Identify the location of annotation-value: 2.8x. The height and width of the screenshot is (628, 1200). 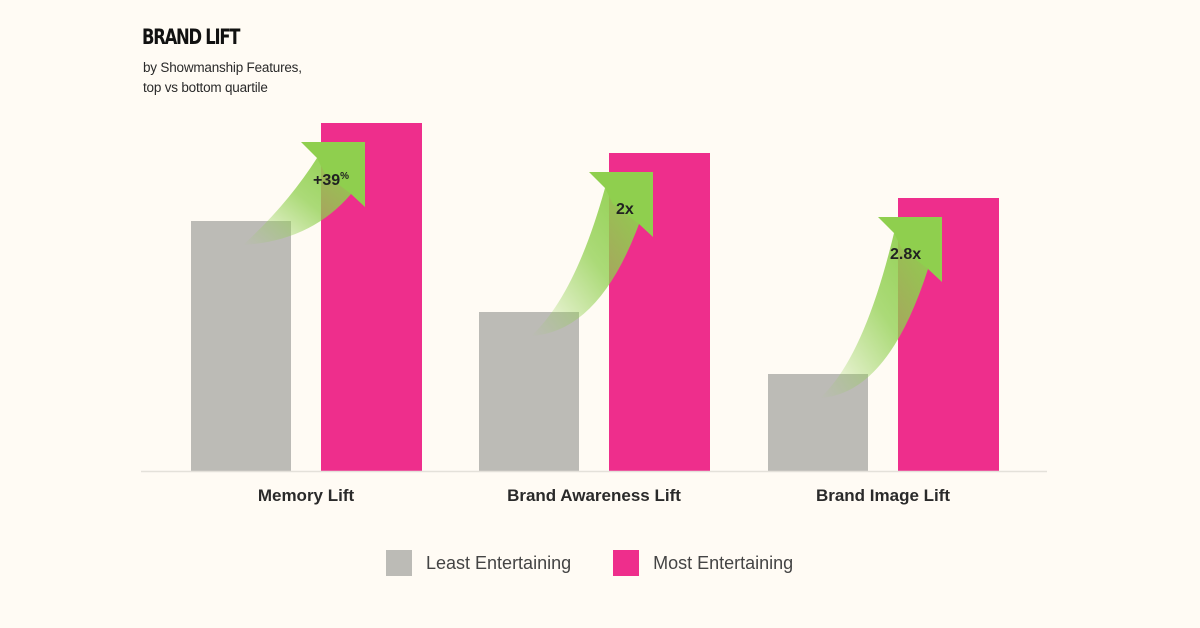
(906, 254).